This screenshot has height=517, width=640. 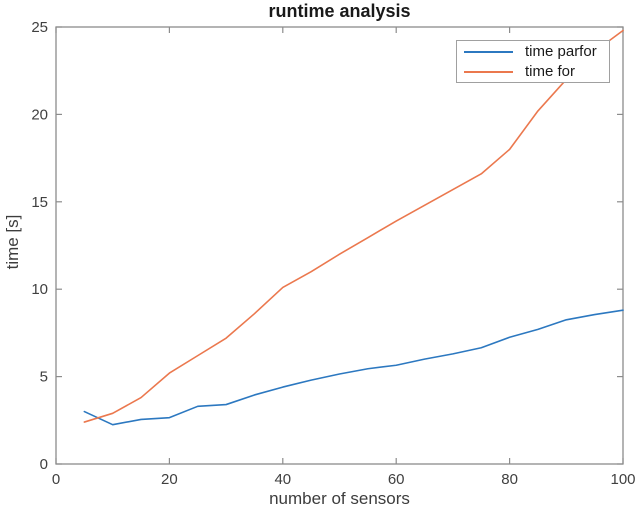 What do you see at coordinates (488, 71) in the screenshot?
I see `legend-line-sample-for-icon` at bounding box center [488, 71].